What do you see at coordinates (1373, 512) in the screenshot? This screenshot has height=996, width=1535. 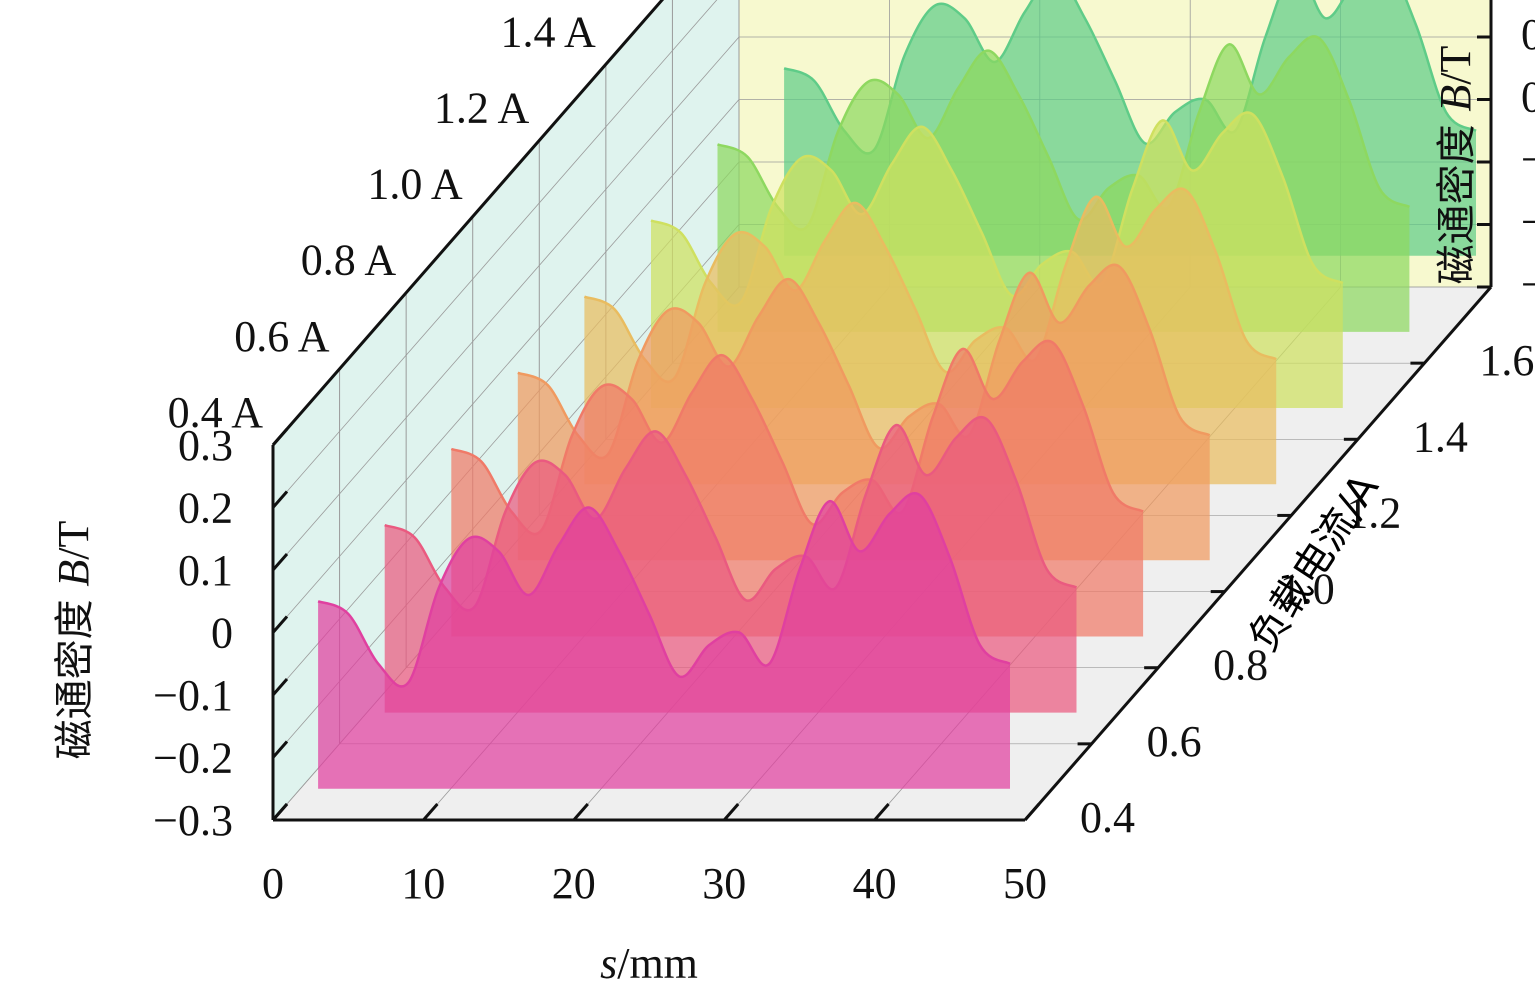 I see `z-tick-label: 1.2` at bounding box center [1373, 512].